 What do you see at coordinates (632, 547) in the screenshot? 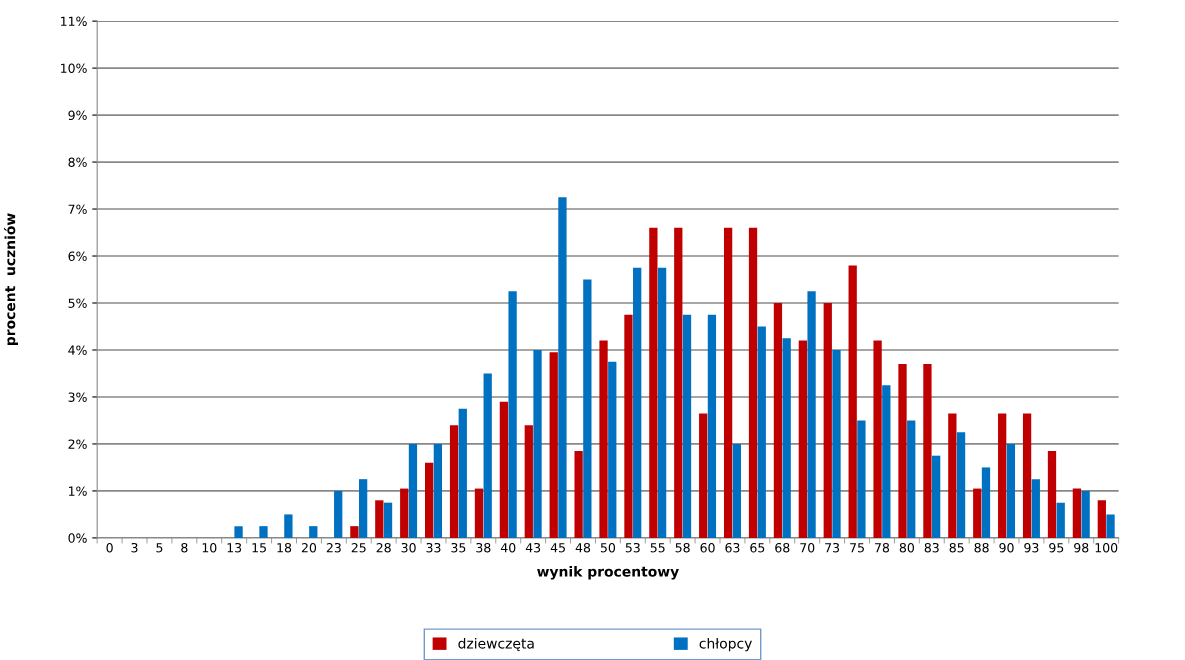
I see `x-tick-label: 53` at bounding box center [632, 547].